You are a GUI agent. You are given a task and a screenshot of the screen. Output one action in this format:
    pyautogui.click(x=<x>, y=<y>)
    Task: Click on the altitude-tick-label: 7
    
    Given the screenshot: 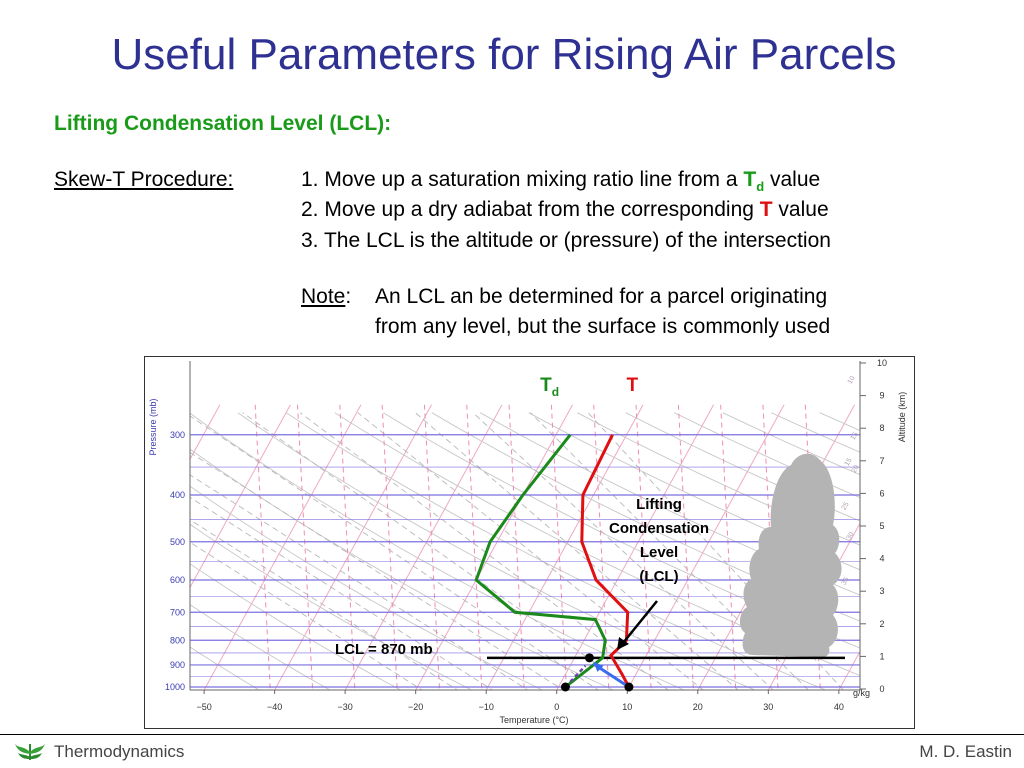 What is the action you would take?
    pyautogui.click(x=881, y=461)
    